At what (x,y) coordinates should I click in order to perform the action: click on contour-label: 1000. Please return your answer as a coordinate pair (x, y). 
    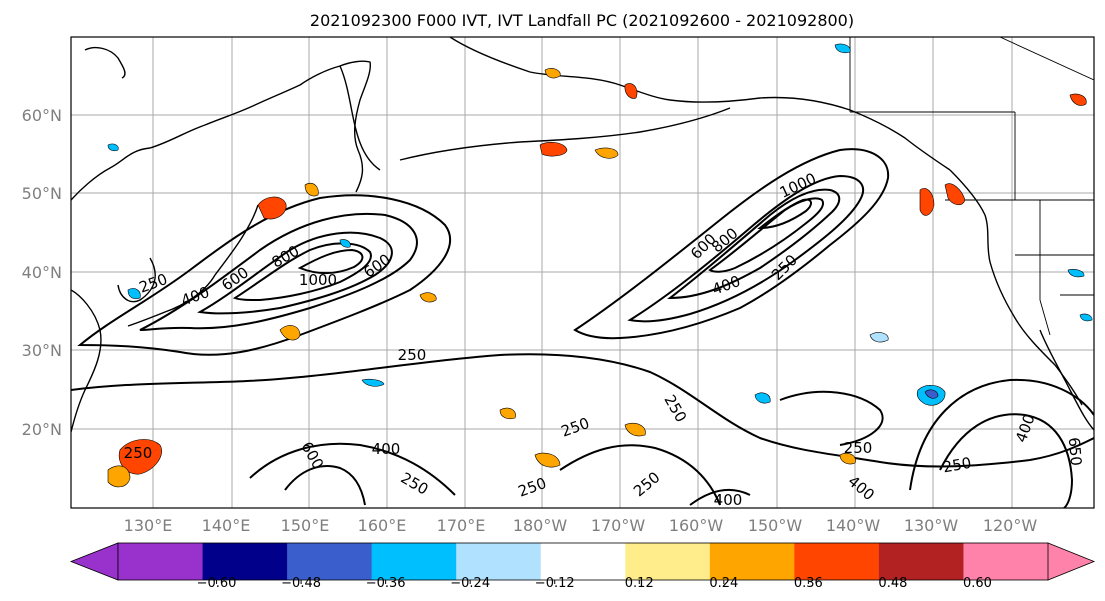
    Looking at the image, I should click on (318, 280).